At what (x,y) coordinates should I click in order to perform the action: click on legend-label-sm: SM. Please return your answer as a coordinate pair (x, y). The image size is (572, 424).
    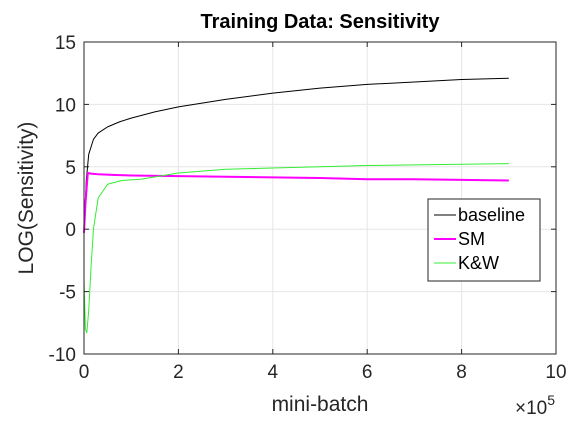
    Looking at the image, I should click on (471, 239).